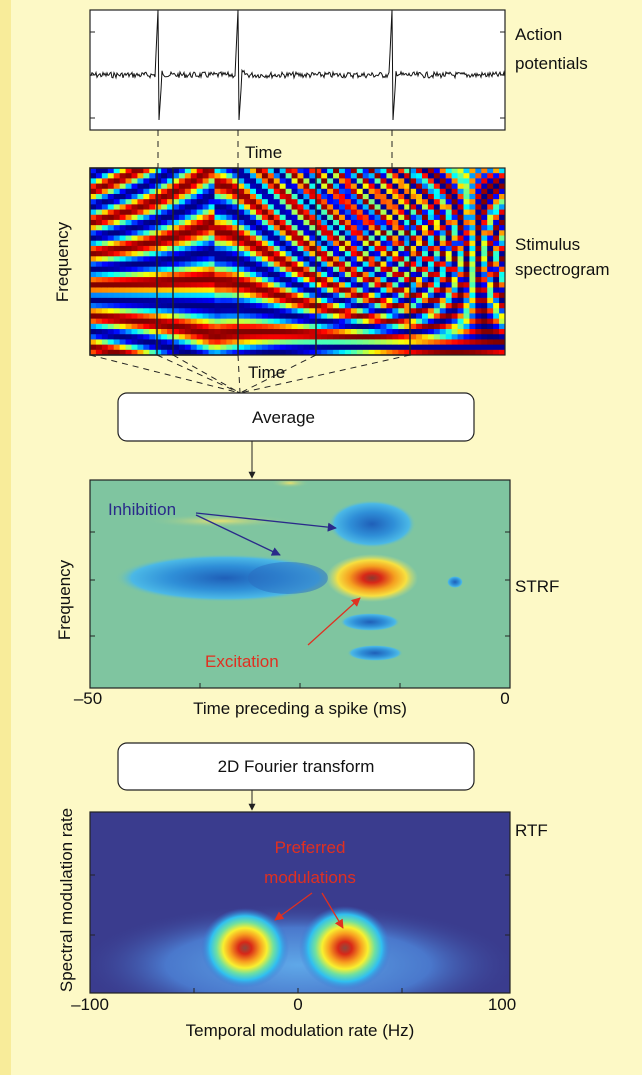 The image size is (642, 1075). What do you see at coordinates (278, 374) in the screenshot?
I see `dash-link` at bounding box center [278, 374].